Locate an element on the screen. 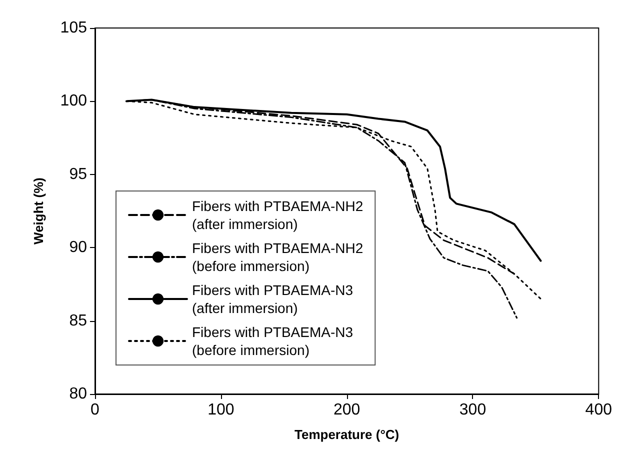  y-tick-label: 100 is located at coordinates (74, 101).